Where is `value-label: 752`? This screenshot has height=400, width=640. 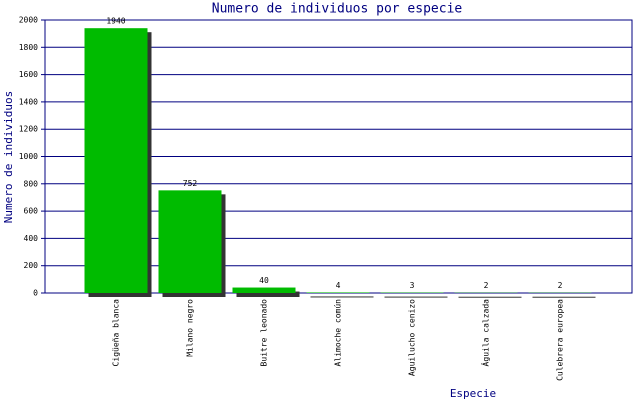 value-label: 752 is located at coordinates (190, 183).